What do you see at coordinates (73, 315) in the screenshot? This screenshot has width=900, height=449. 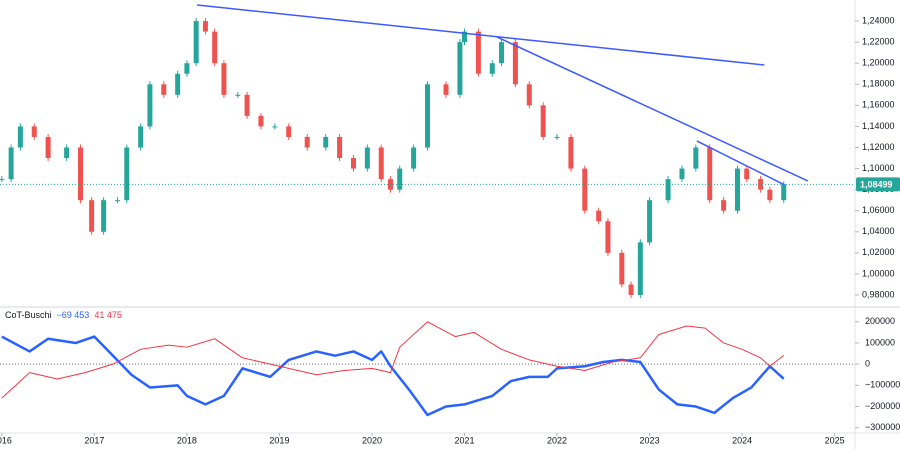 I see `indicator-last-value: −69 453` at bounding box center [73, 315].